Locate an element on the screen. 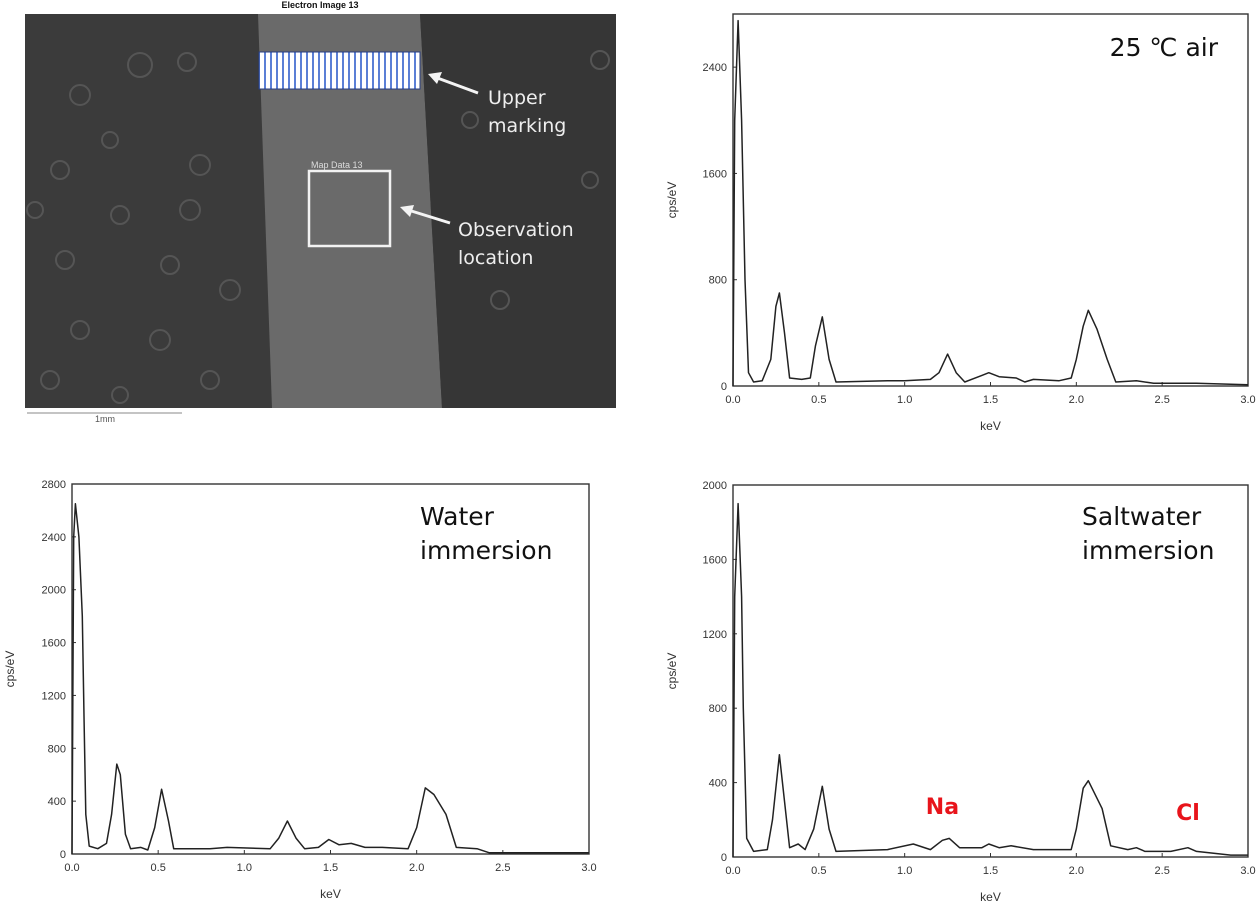 This screenshot has width=1260, height=915. arrow-upper is located at coordinates (455, 84).